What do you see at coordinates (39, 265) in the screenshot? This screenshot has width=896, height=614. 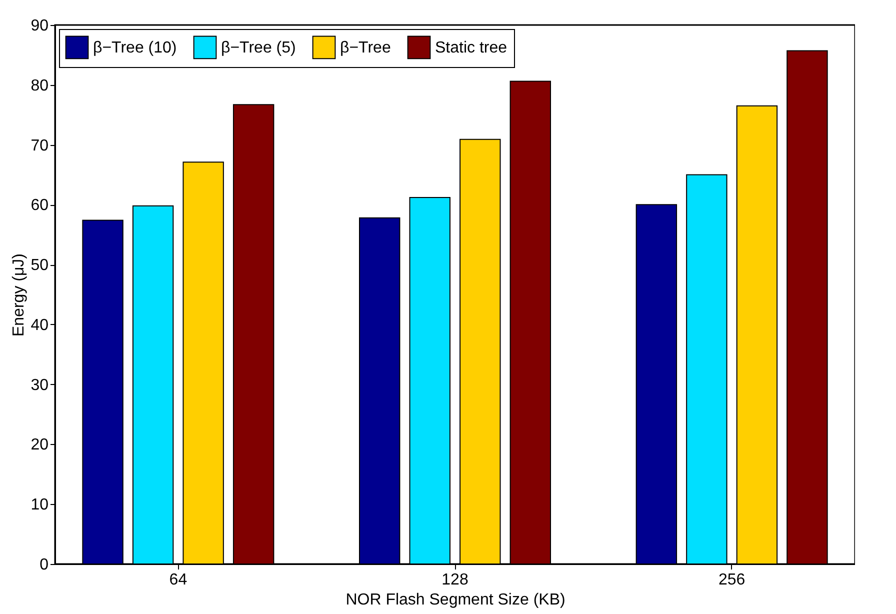 I see `y-tick-label: 50` at bounding box center [39, 265].